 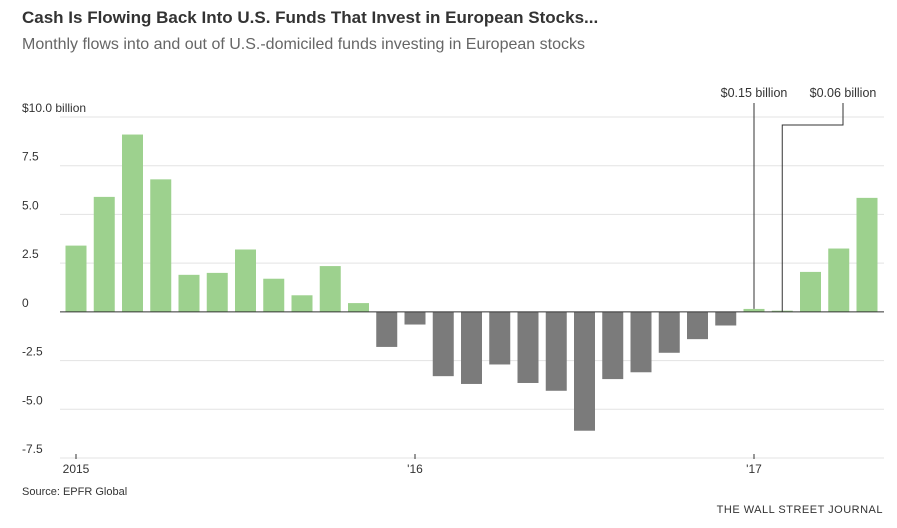 I want to click on annotation-leader, so click(x=812, y=207).